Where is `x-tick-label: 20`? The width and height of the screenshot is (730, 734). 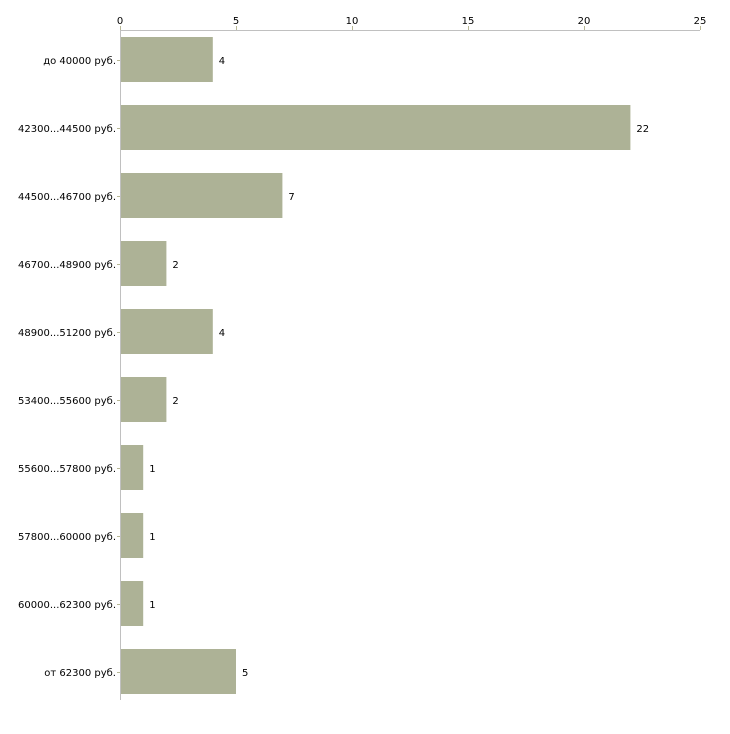 x-tick-label: 20 is located at coordinates (584, 21).